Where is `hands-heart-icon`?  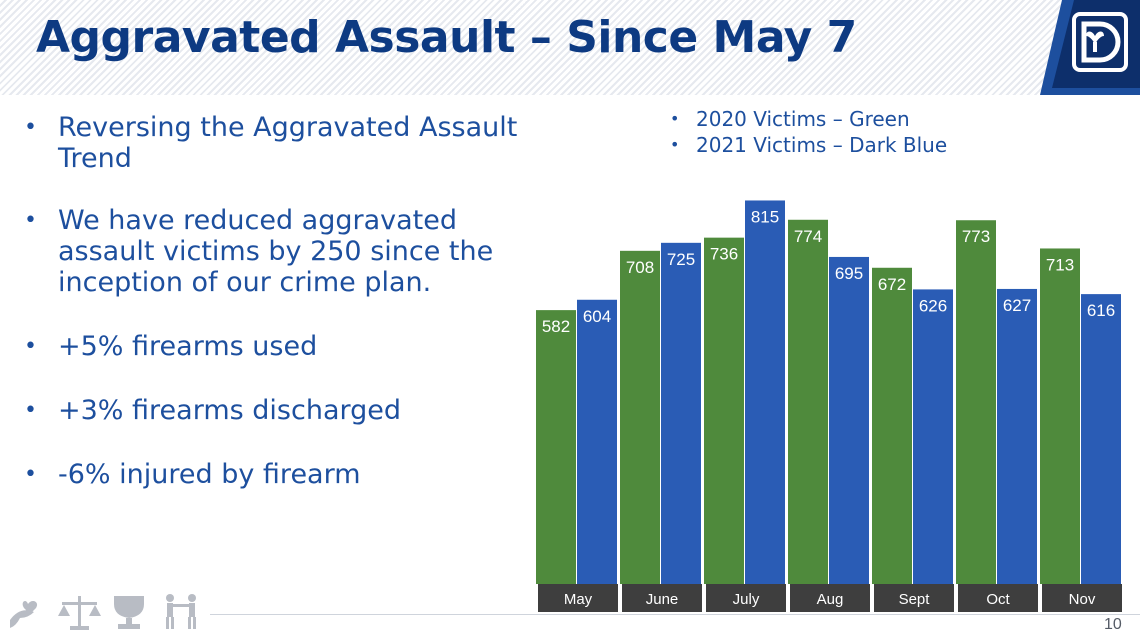
hands-heart-icon is located at coordinates (24, 614).